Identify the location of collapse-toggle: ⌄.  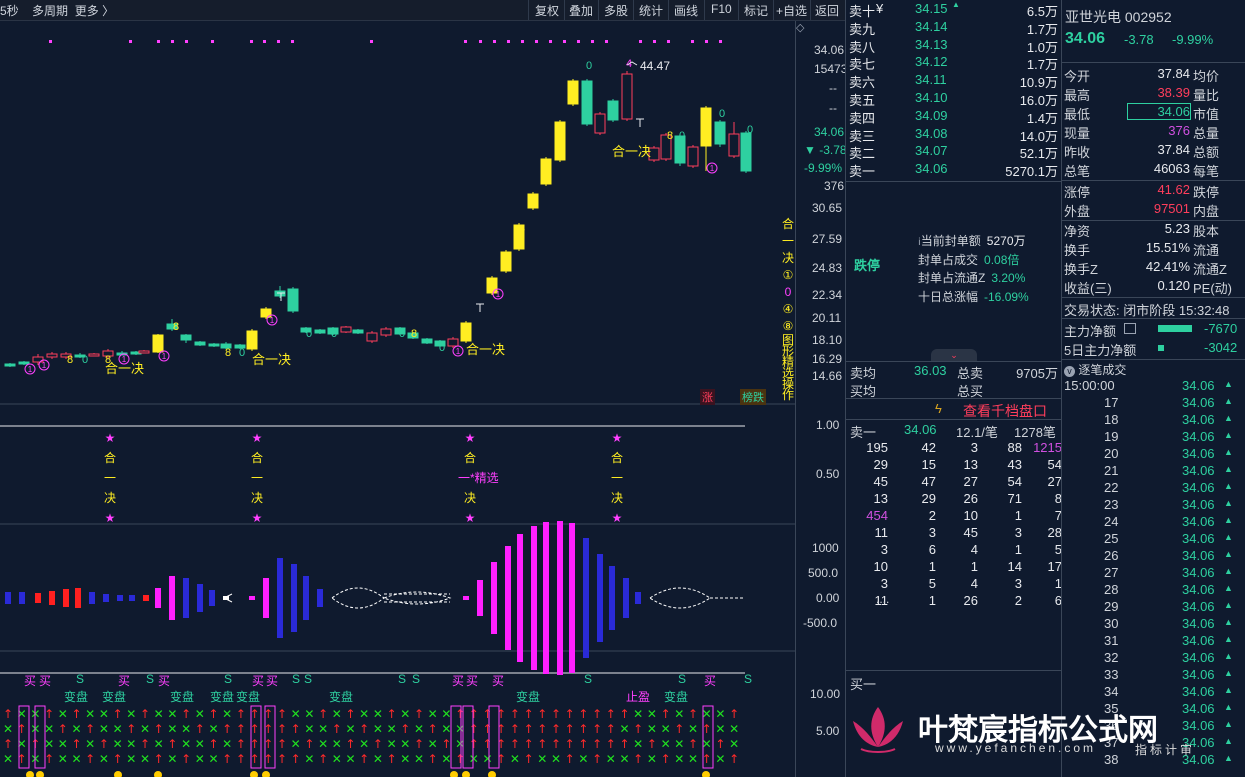
(954, 355).